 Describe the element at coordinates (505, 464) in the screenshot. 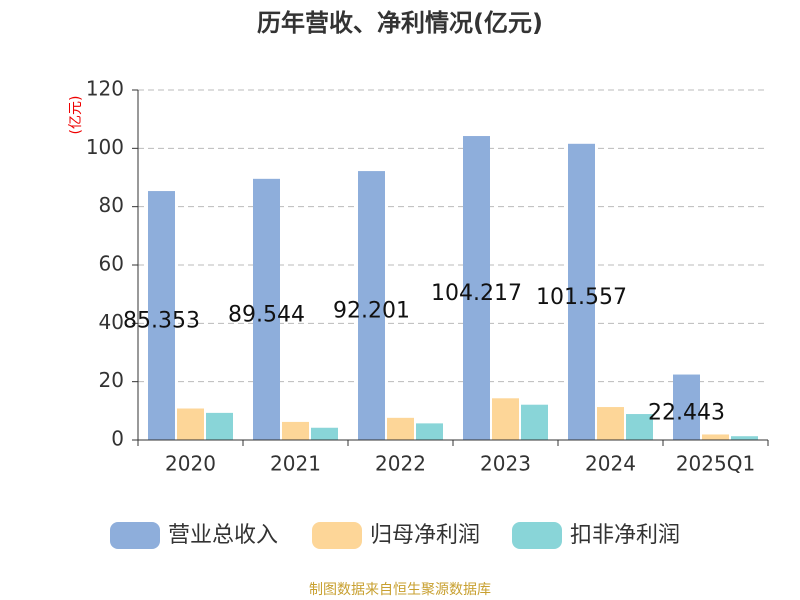

I see `x-tick-label: 2023` at that location.